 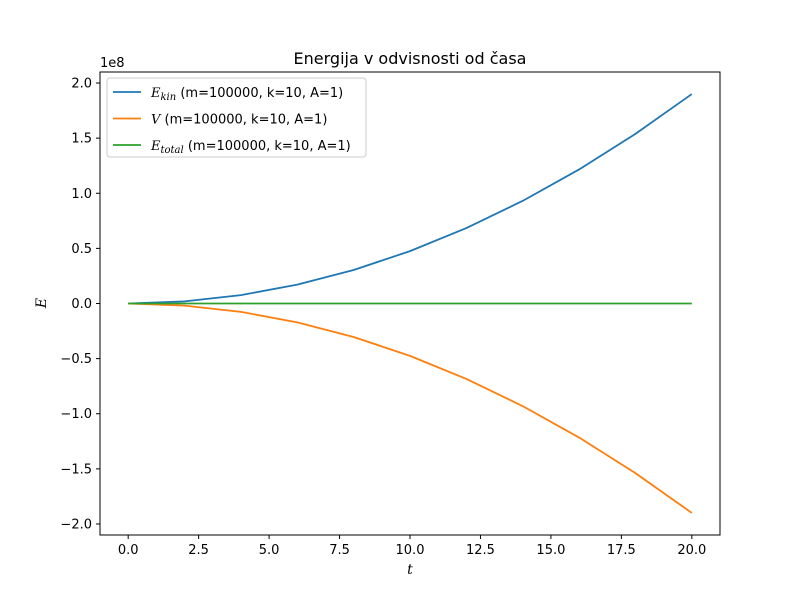 I want to click on legend-box, so click(x=236, y=117).